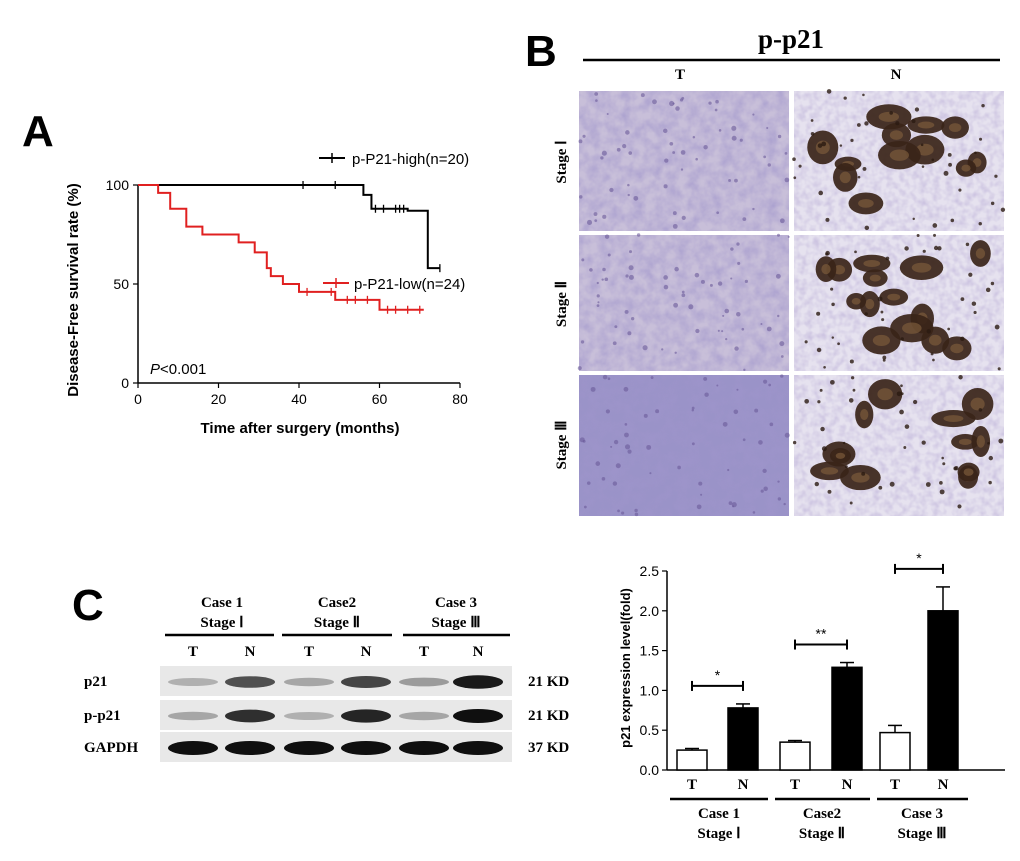 This screenshot has height=861, width=1020. I want to click on wb-protein-name: p-p21, so click(102, 716).